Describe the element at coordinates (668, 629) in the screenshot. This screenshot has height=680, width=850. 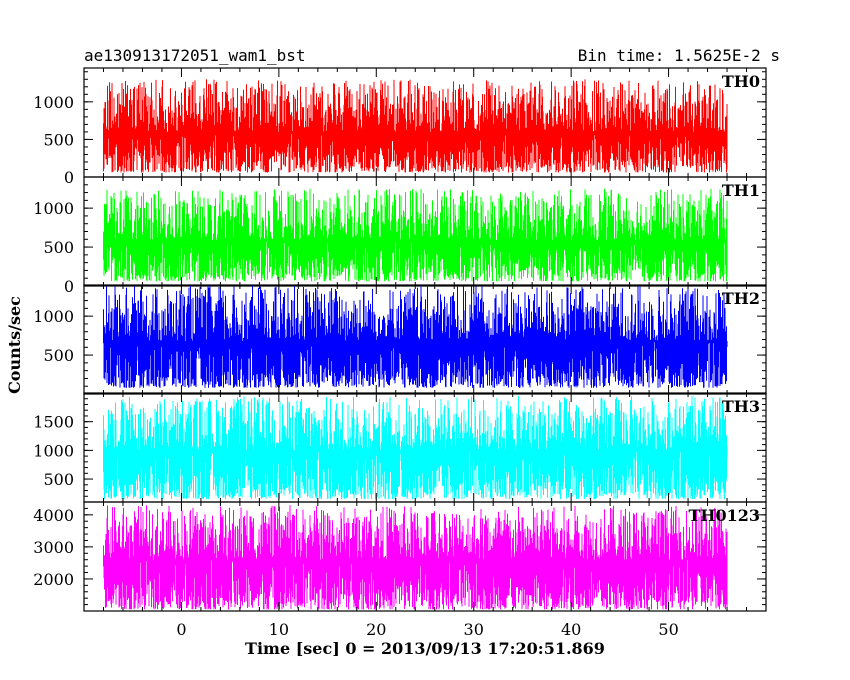
I see `x-tick-label: 50` at that location.